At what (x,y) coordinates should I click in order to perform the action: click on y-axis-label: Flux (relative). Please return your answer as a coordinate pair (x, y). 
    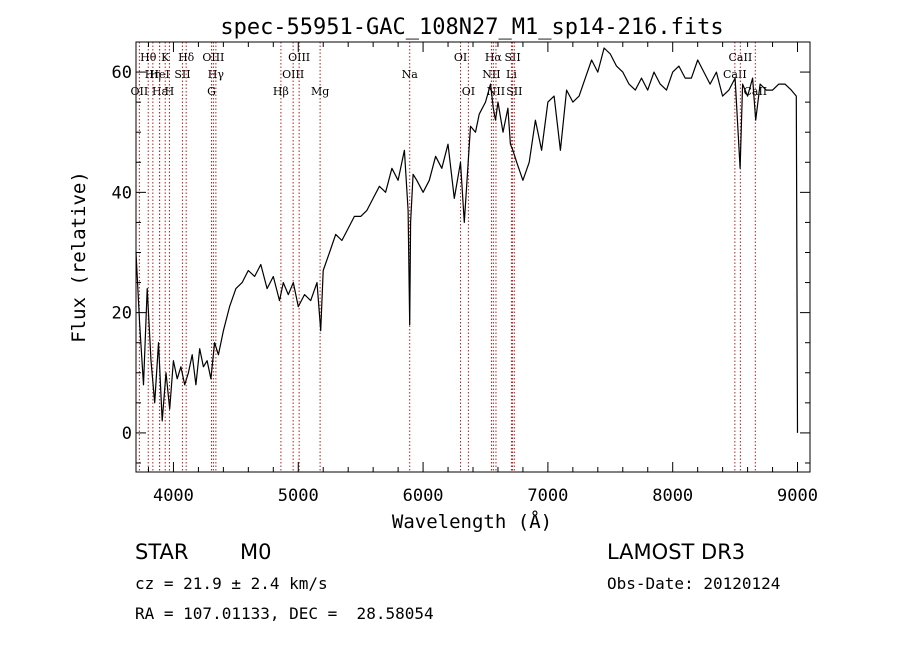
    Looking at the image, I should click on (79, 257).